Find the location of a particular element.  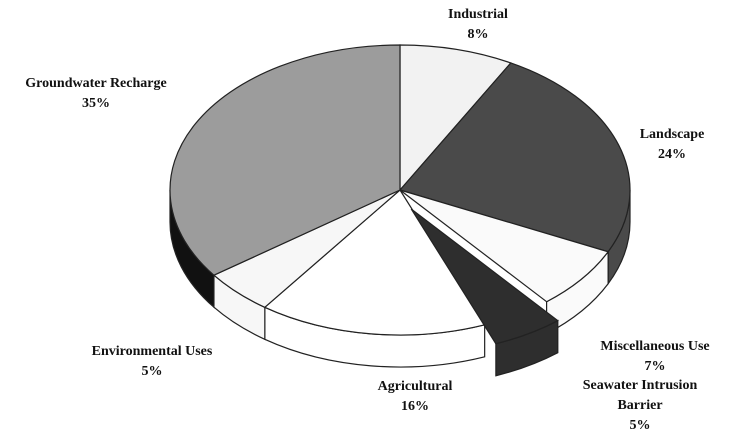

category-name: Miscellaneous Use is located at coordinates (655, 346).